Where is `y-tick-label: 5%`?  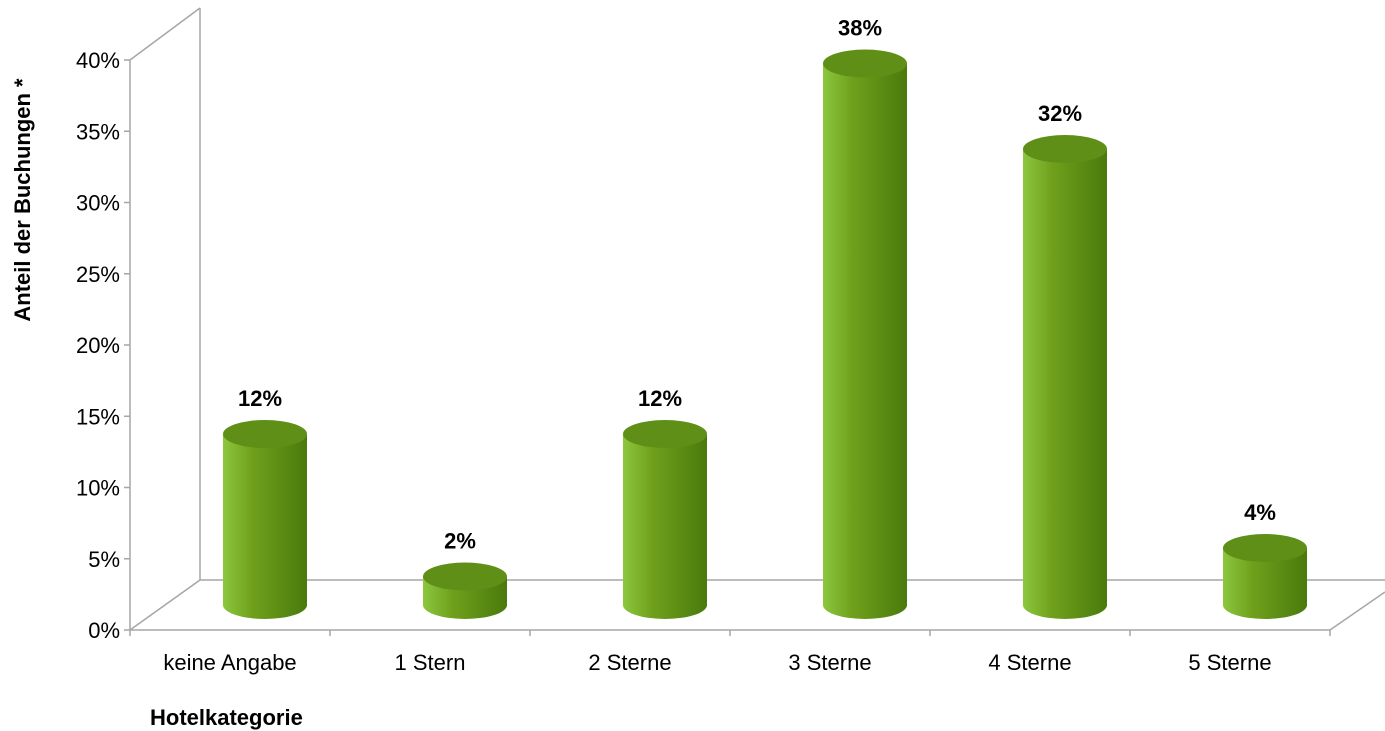
y-tick-label: 5% is located at coordinates (104, 559).